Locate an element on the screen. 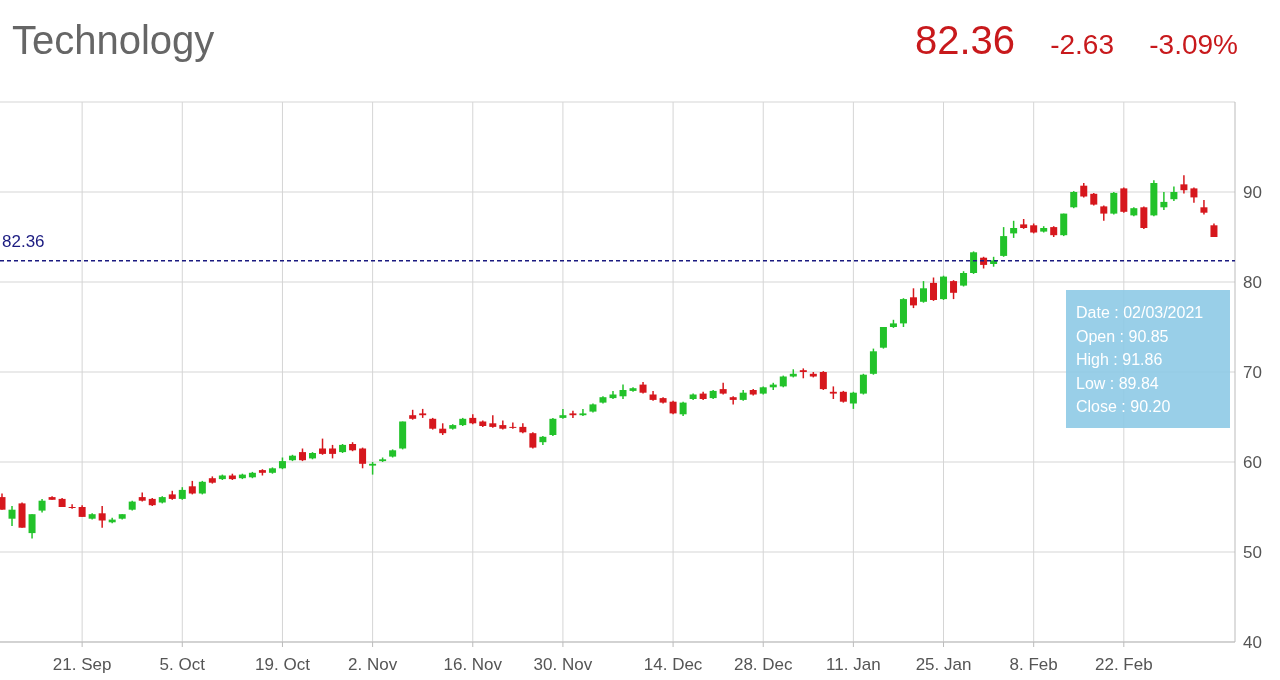 This screenshot has height=680, width=1280. ref-line-label: 82.36 is located at coordinates (23, 241).